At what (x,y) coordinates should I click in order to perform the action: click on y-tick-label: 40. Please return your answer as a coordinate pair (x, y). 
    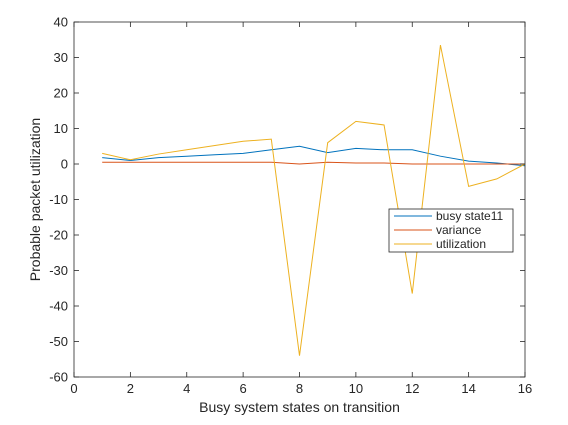
    Looking at the image, I should click on (61, 22).